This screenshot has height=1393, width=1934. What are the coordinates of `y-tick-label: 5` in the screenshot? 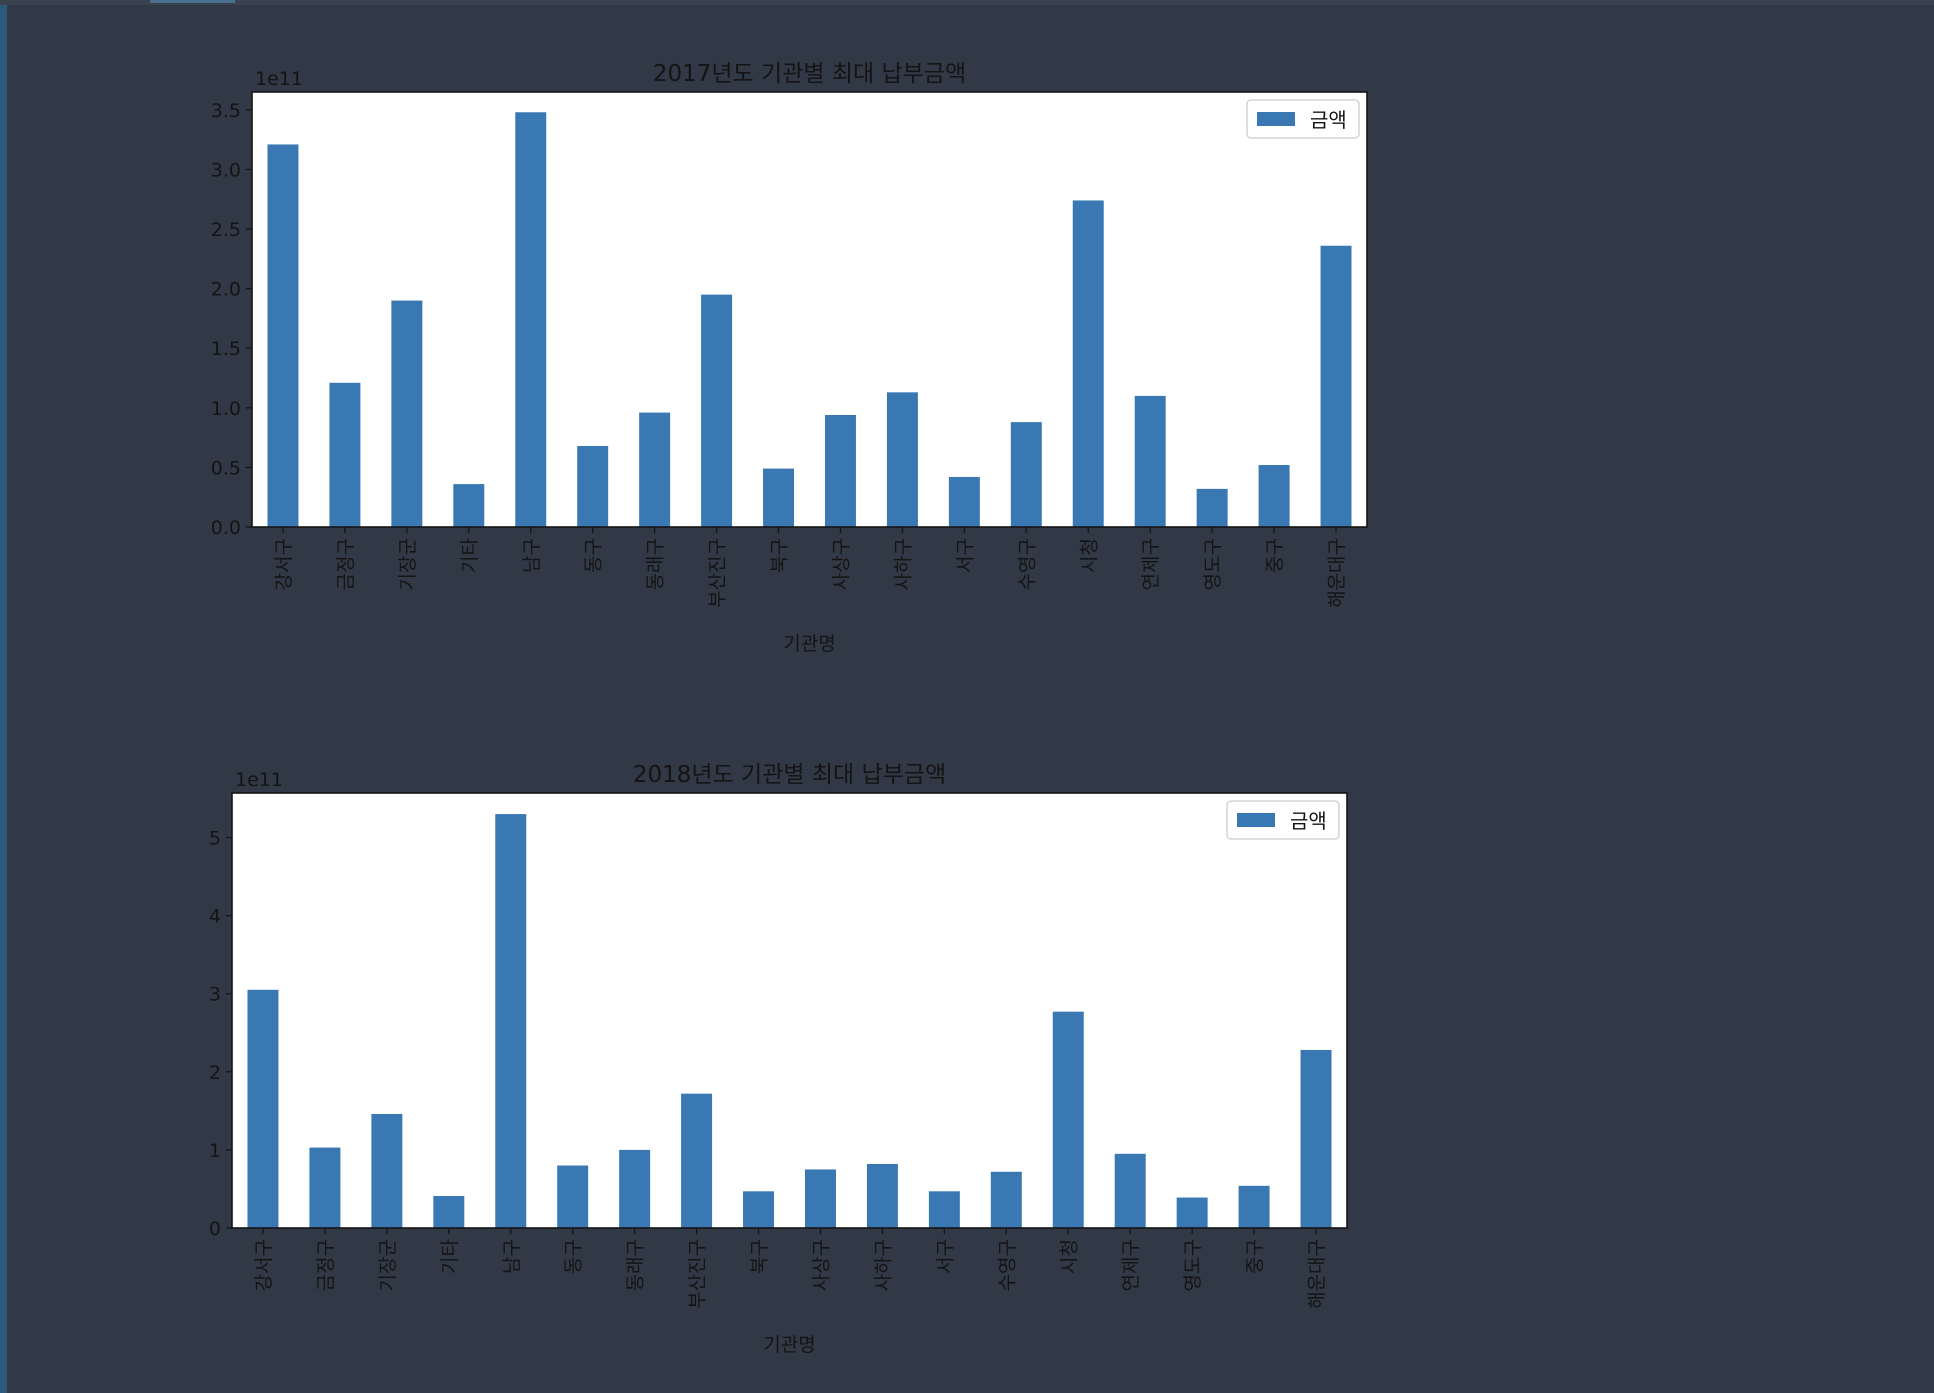 It's located at (215, 839).